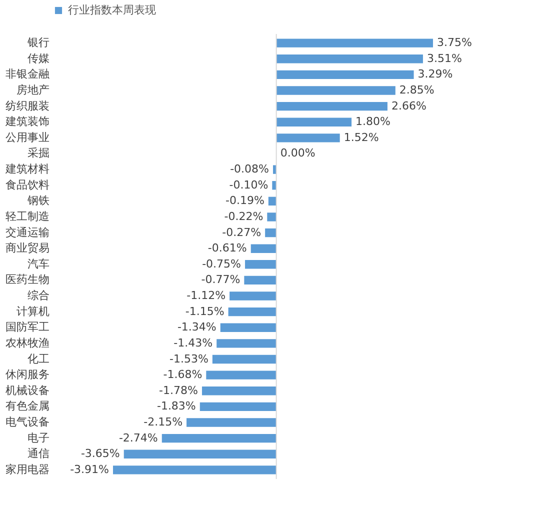 The image size is (534, 512). I want to click on y-tick-label: 建筑装饰, so click(27, 121).